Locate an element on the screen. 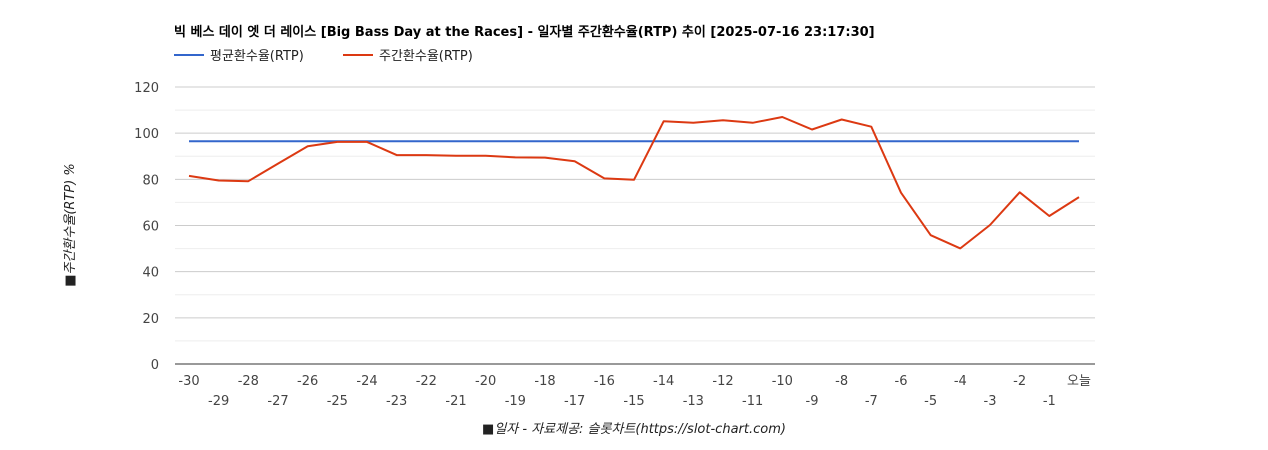  x-tick-label: -18 is located at coordinates (544, 381).